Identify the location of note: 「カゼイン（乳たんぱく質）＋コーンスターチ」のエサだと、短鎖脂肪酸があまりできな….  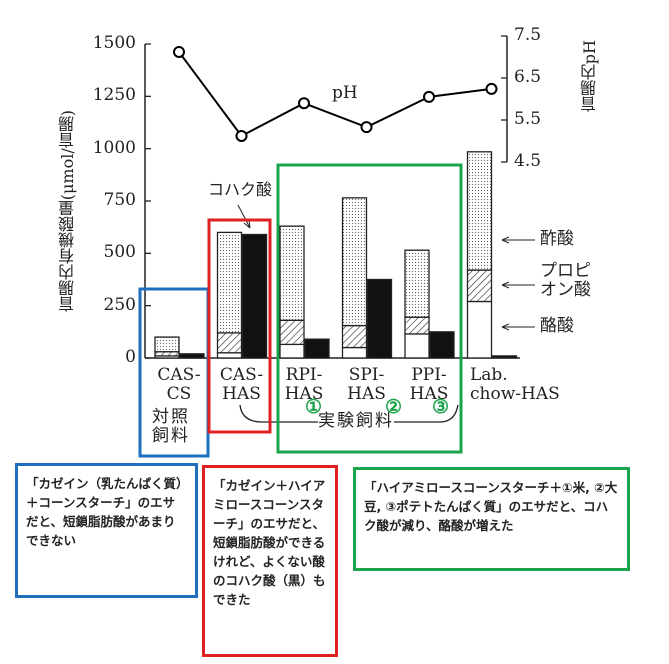
(106, 530).